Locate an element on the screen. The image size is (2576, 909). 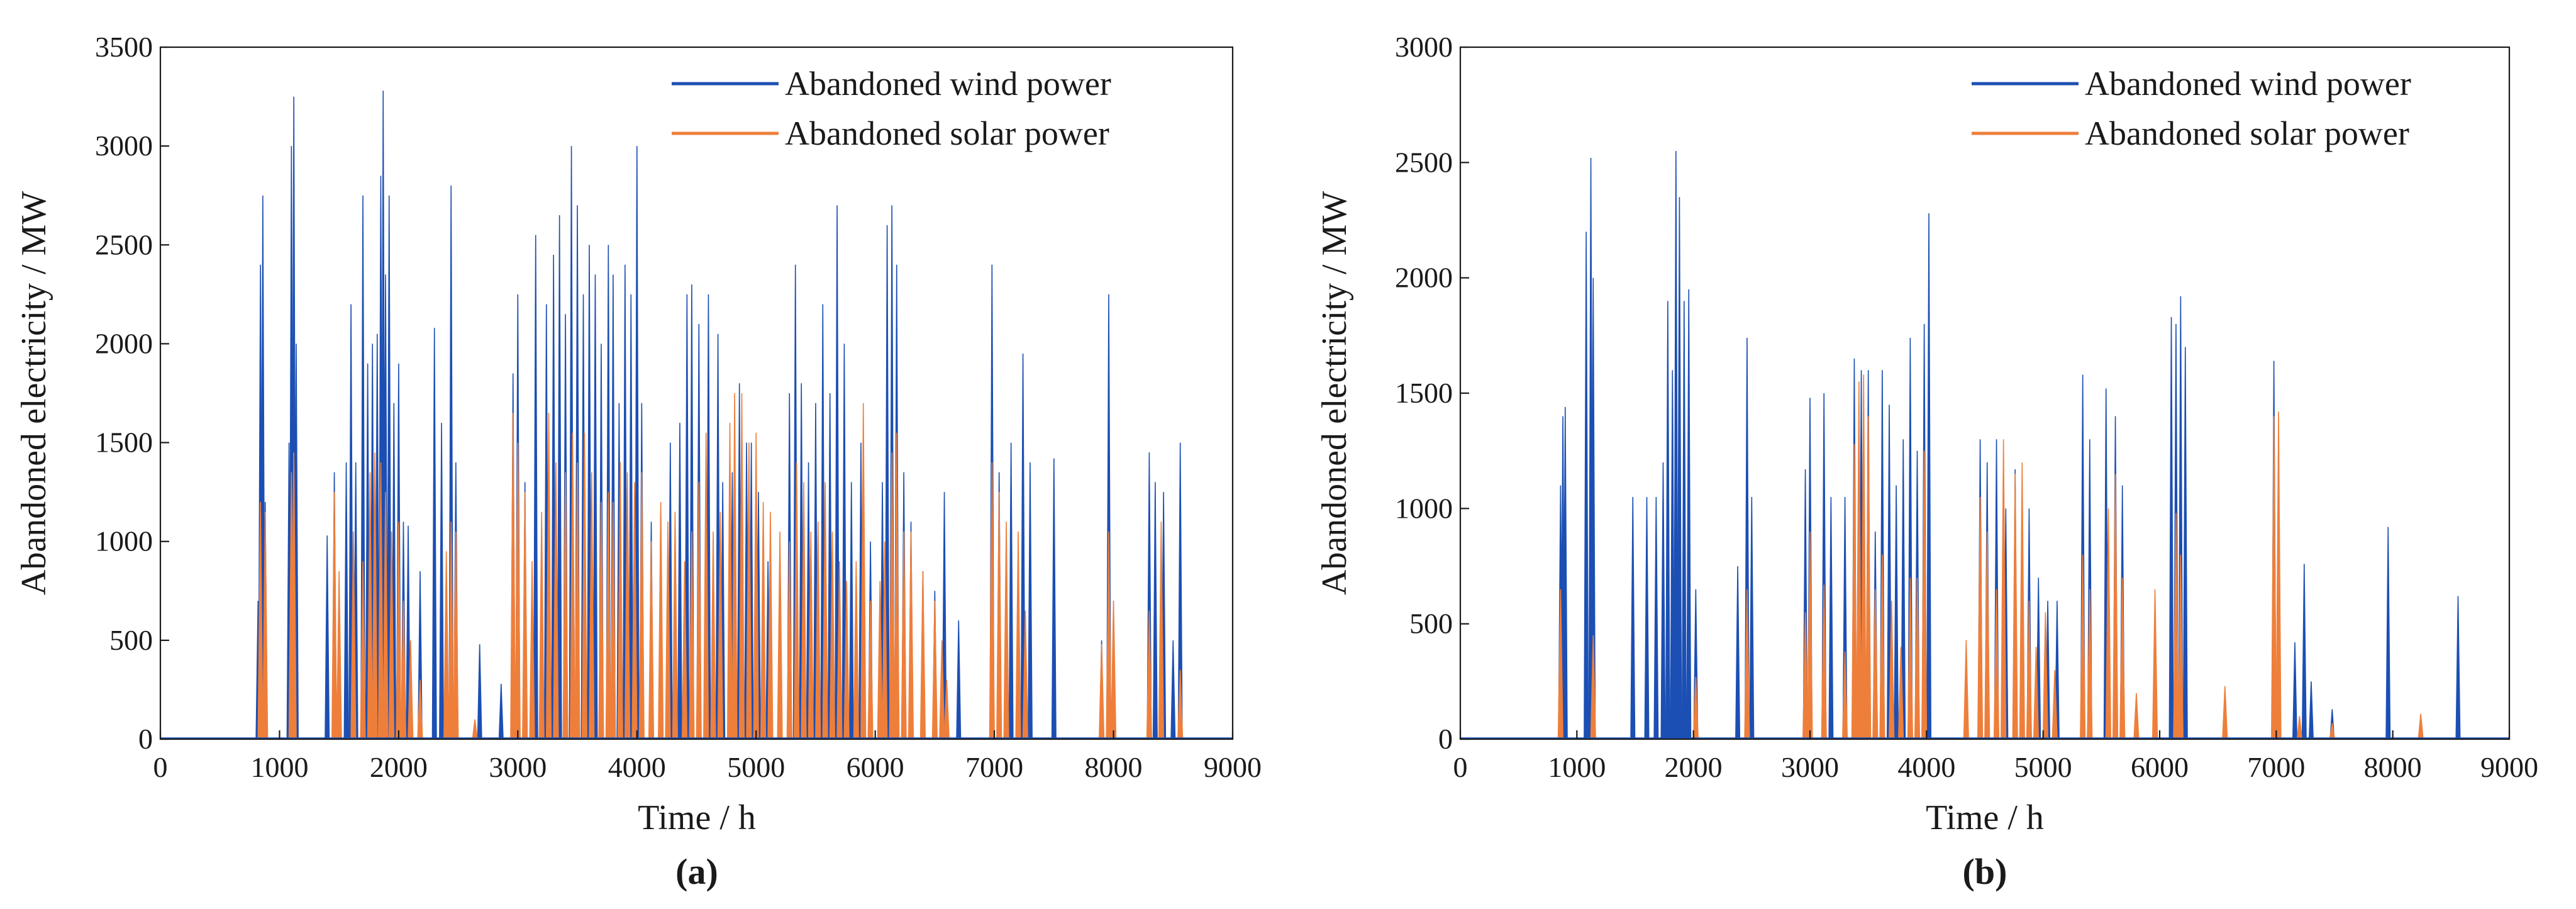
chart-b-y-axis-title: Abandoned electricity / MW is located at coordinates (1334, 393).